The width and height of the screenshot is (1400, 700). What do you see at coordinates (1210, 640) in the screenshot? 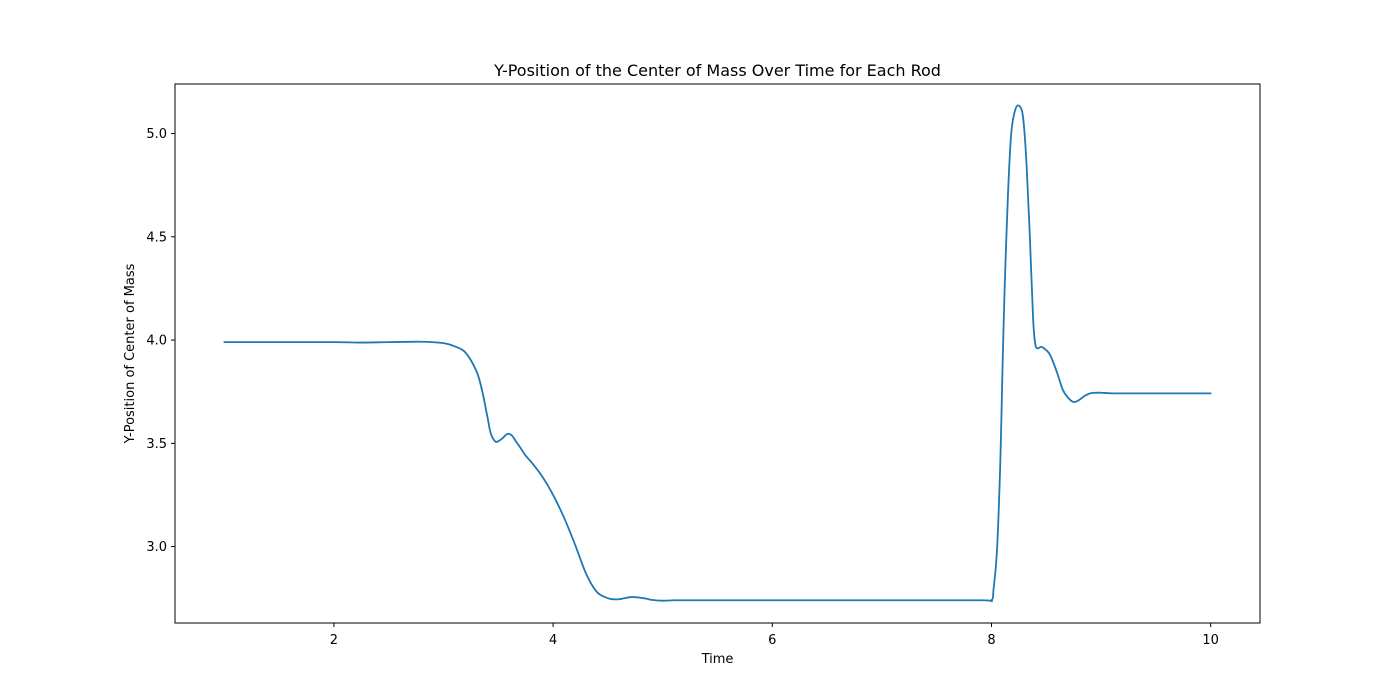
I see `x-tick-label: 10` at bounding box center [1210, 640].